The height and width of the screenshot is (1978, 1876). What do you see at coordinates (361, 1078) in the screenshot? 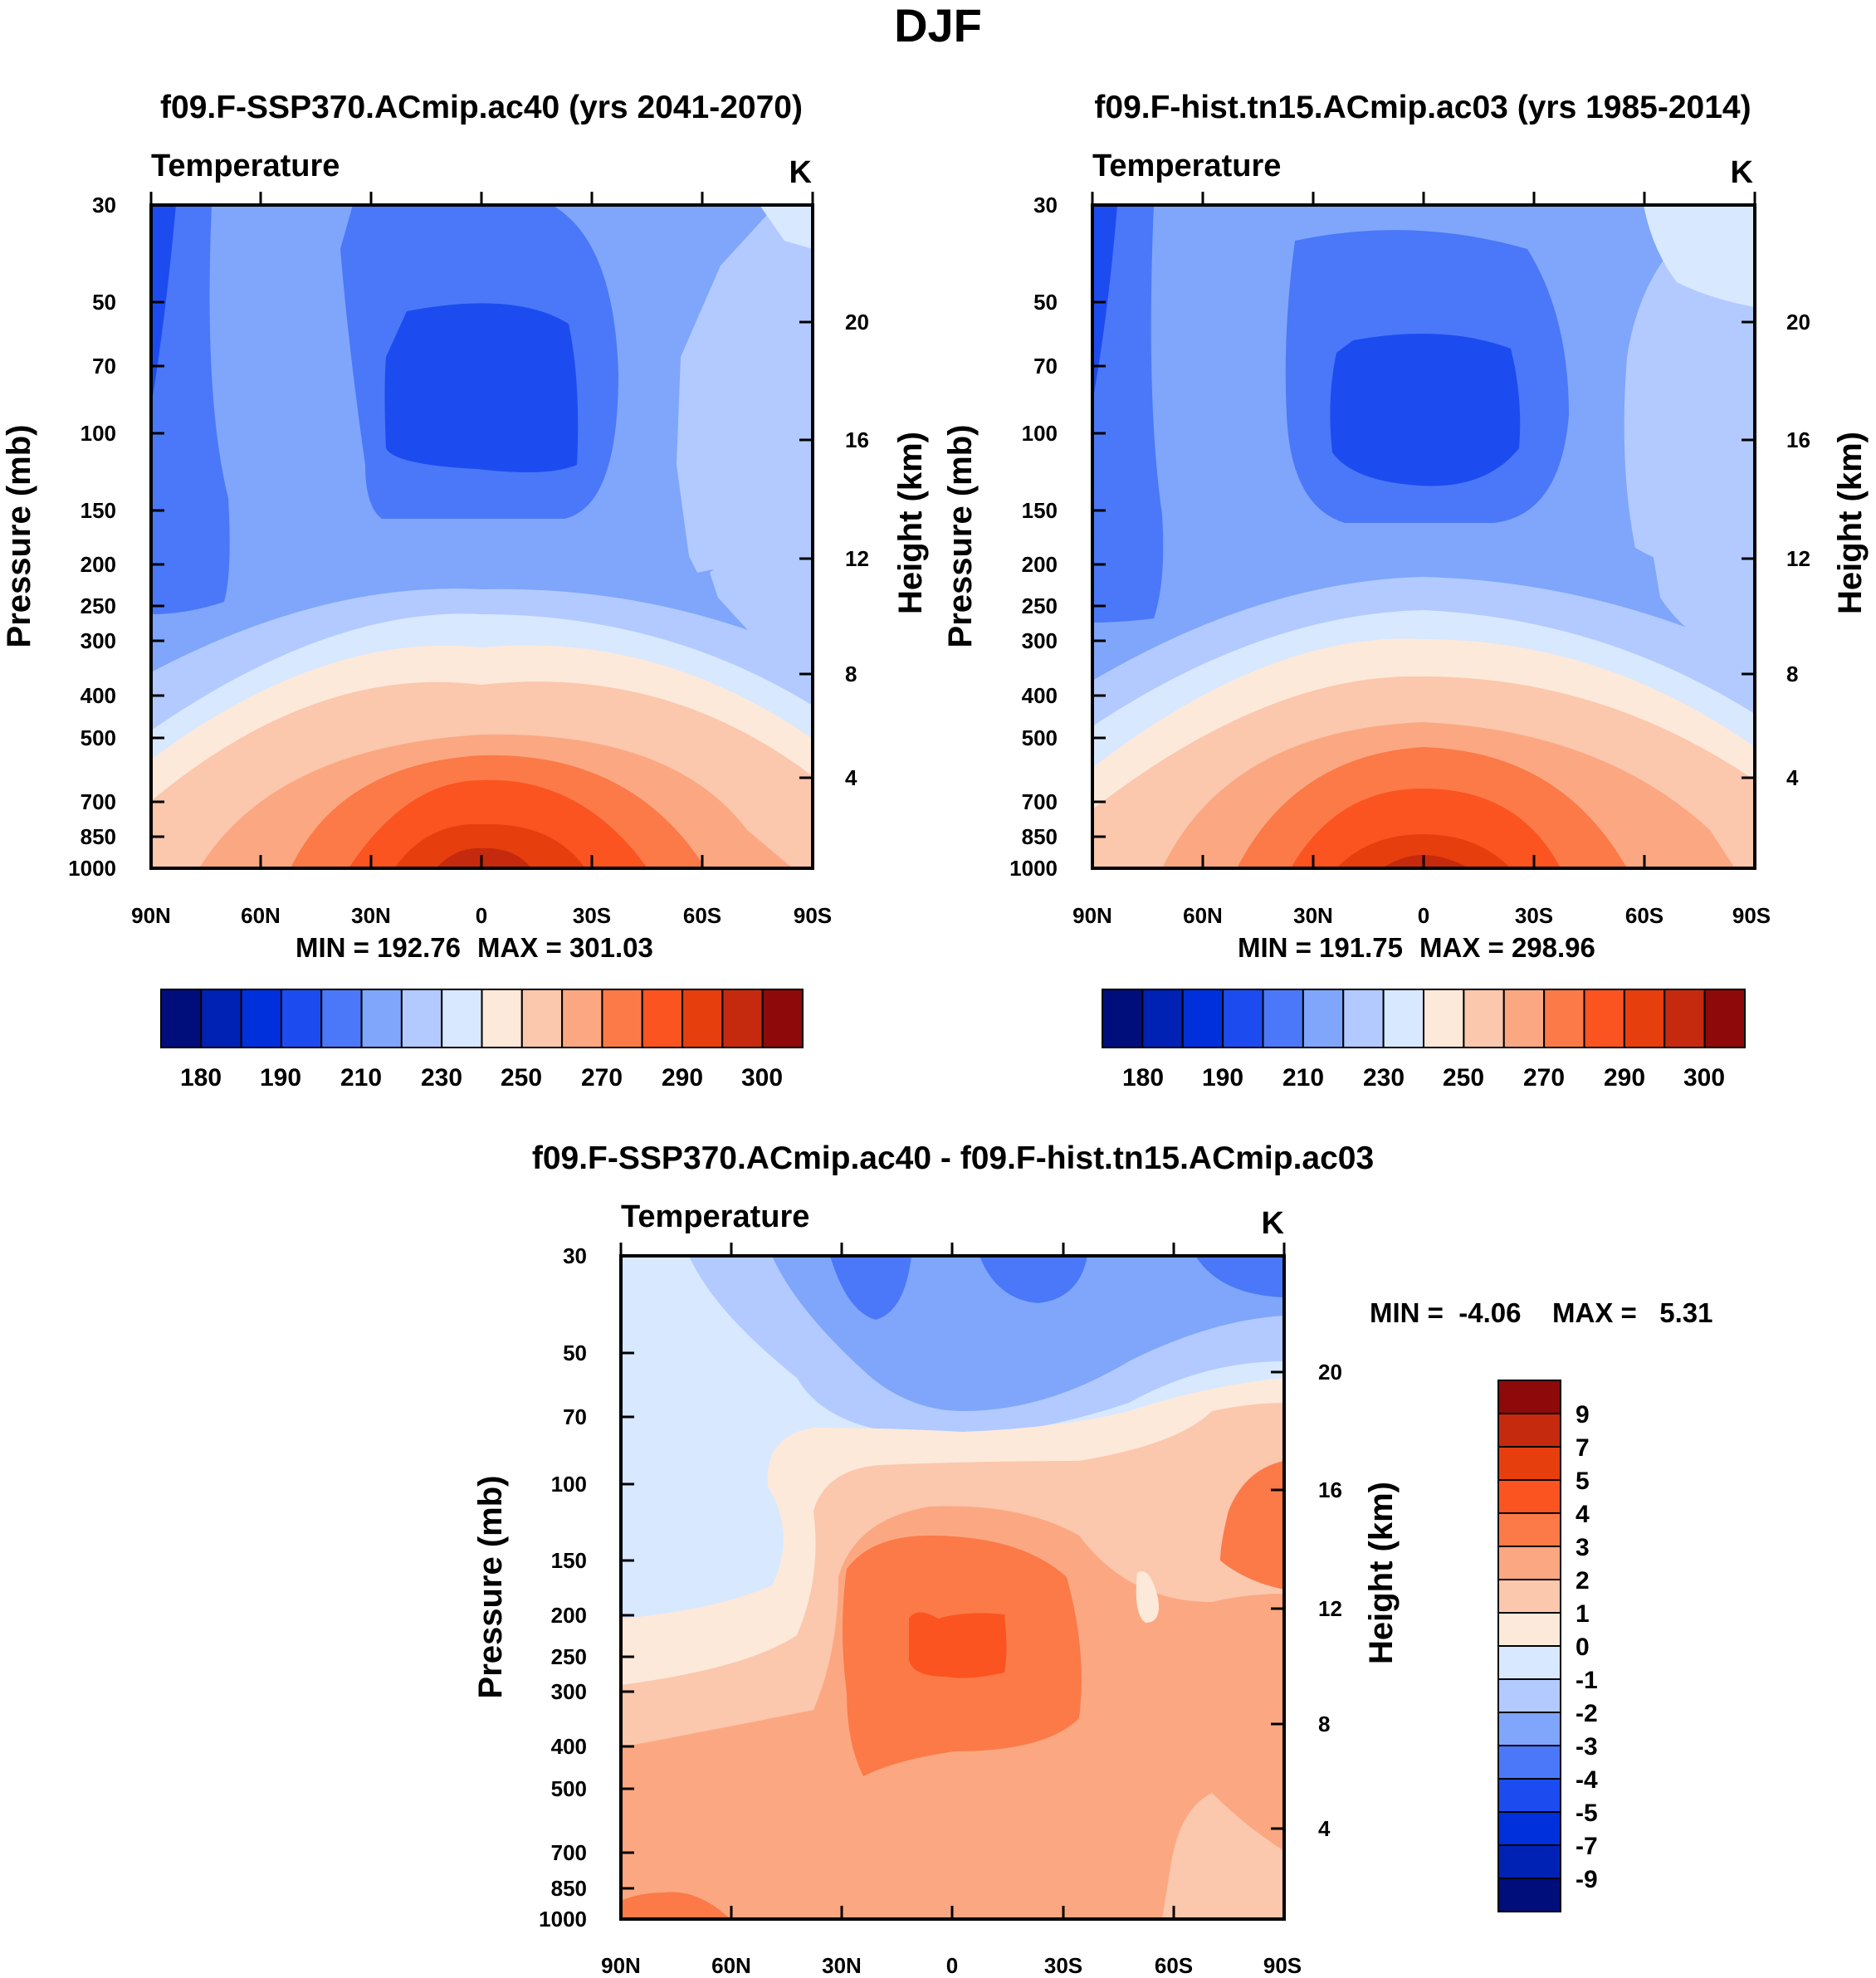
I see `colorbar-label: 210` at bounding box center [361, 1078].